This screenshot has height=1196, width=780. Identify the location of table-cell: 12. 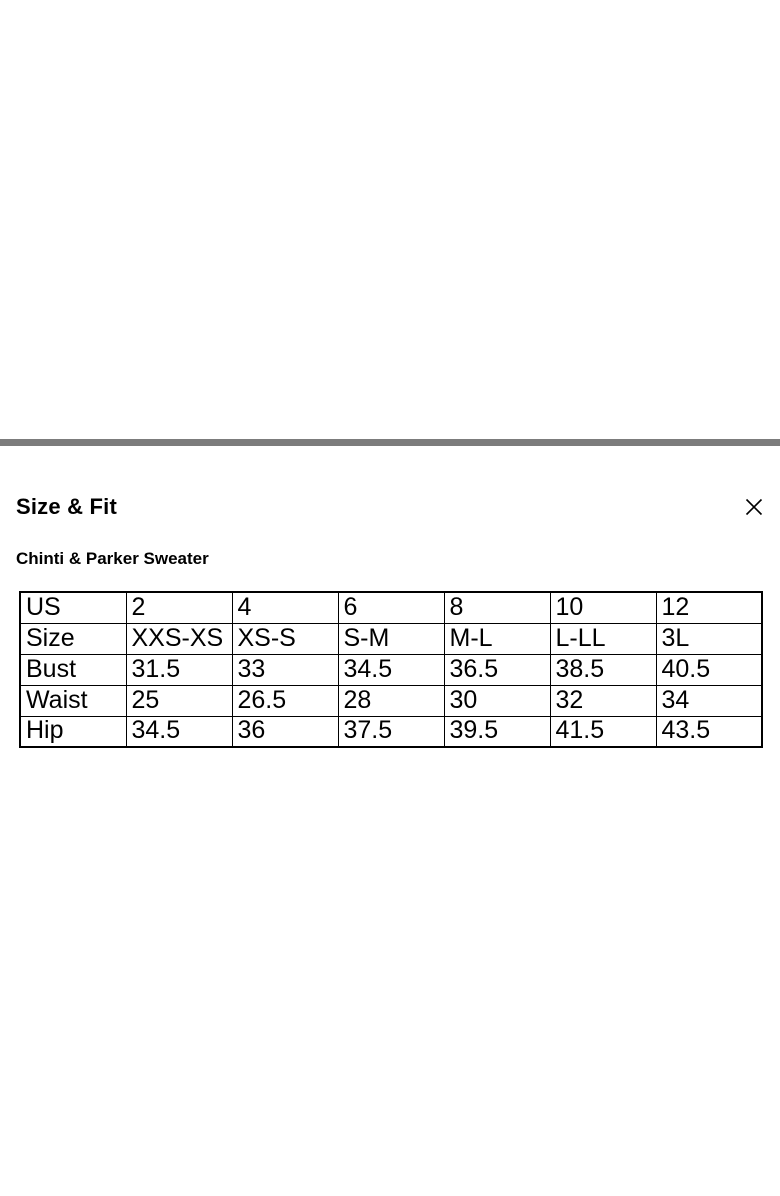
(709, 607).